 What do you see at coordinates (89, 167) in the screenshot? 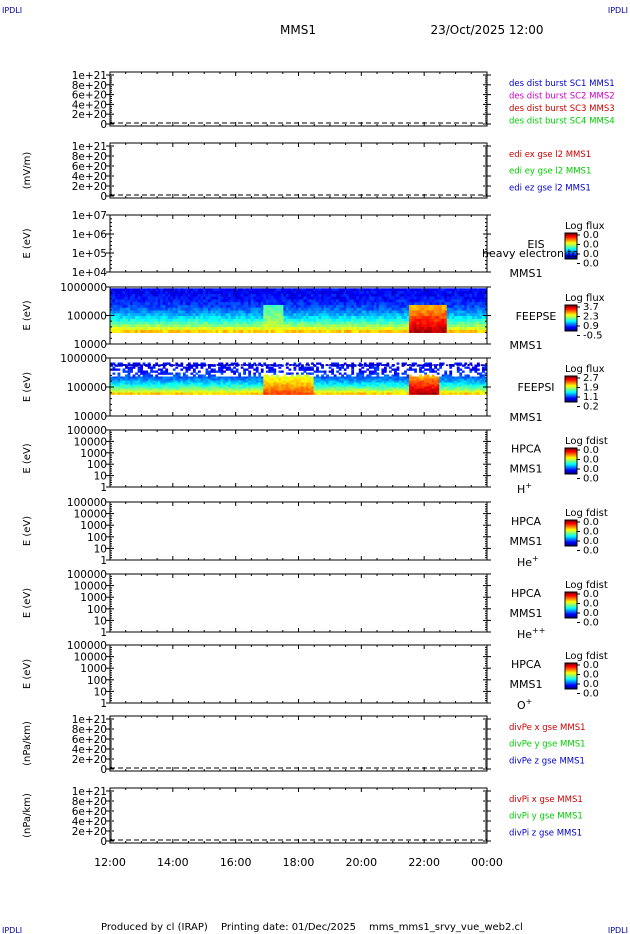
I see `y-tick-label: 6e+20` at bounding box center [89, 167].